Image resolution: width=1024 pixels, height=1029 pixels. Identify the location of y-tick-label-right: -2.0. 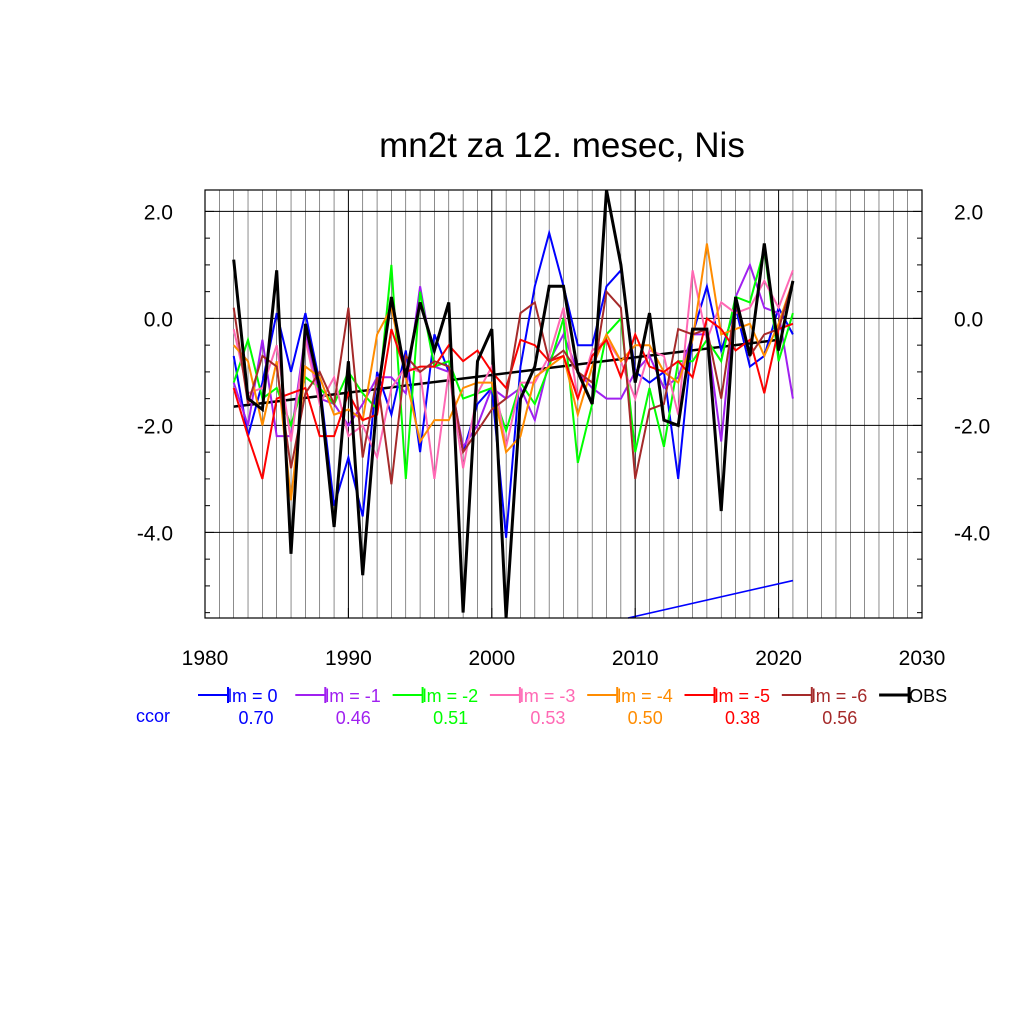
(972, 426).